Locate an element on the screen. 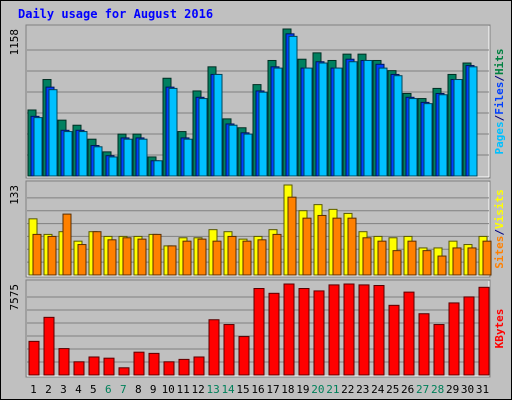 The image size is (512, 400). x-tick-label-day-28: 28 is located at coordinates (437, 389).